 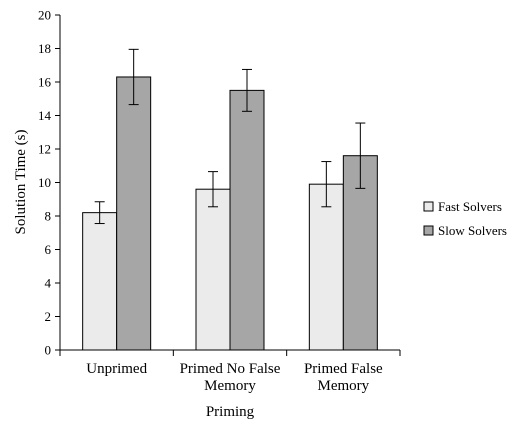 What do you see at coordinates (230, 412) in the screenshot?
I see `x-axis-title: Priming` at bounding box center [230, 412].